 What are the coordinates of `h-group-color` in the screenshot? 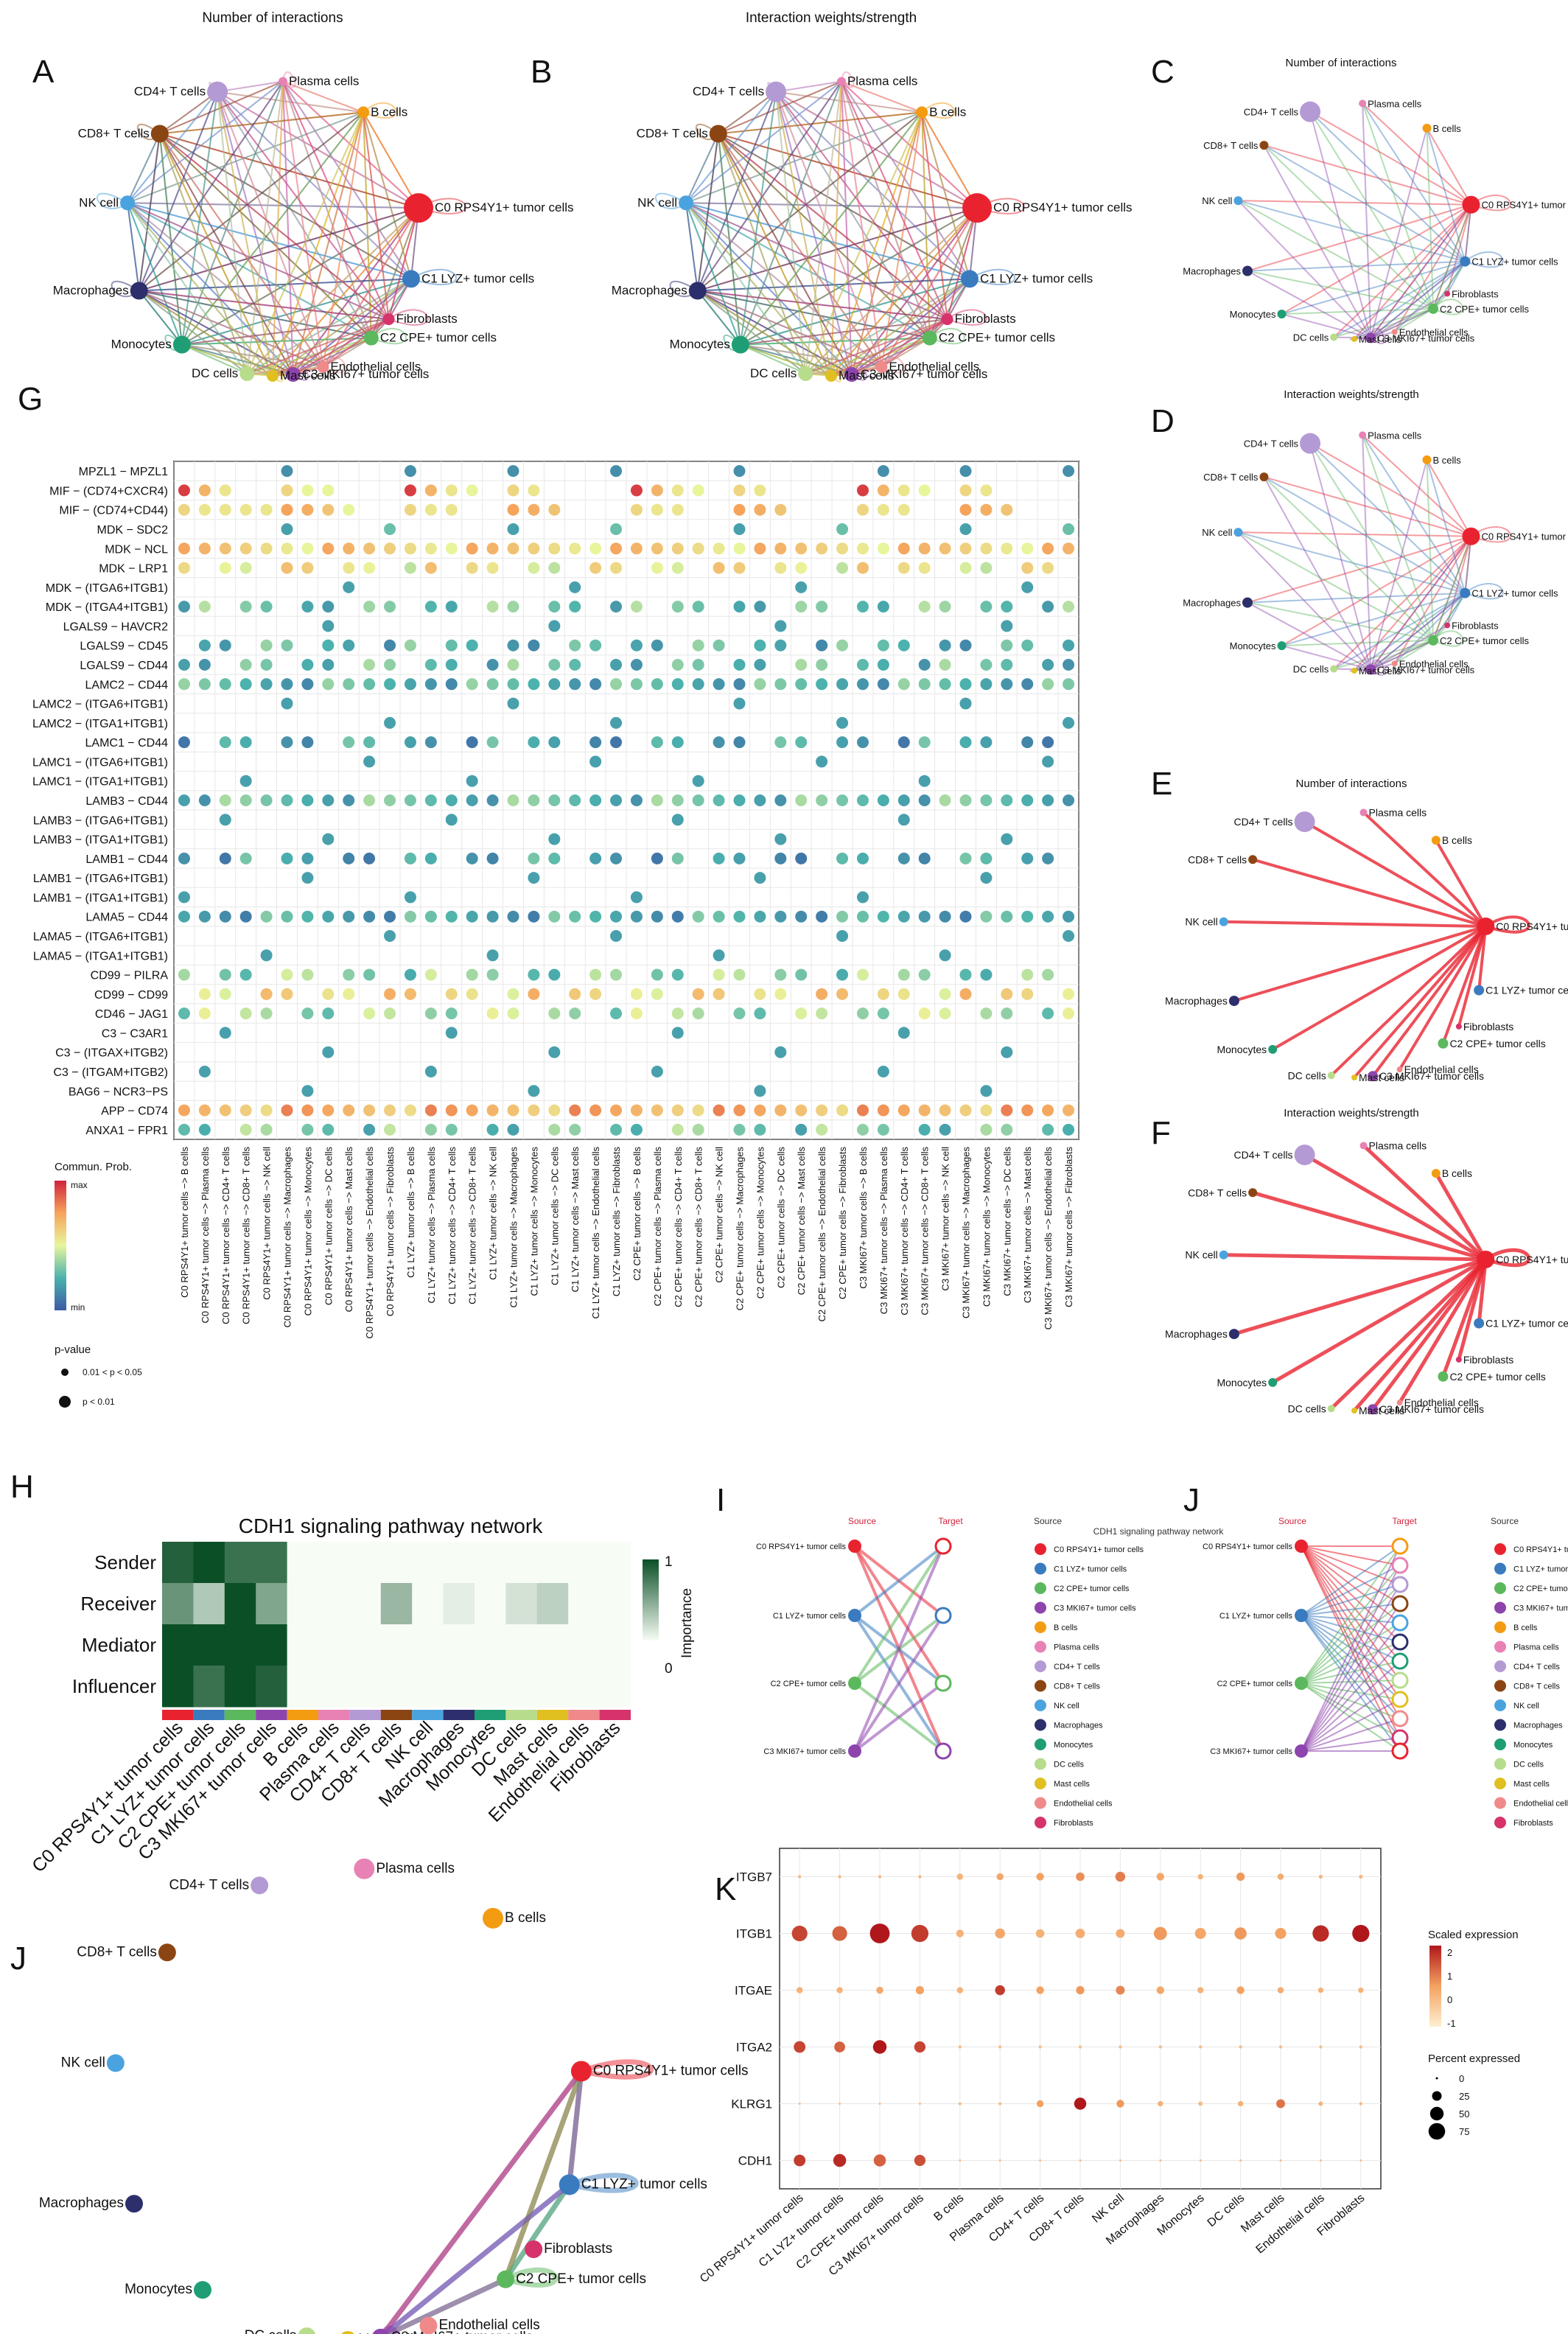 It's located at (459, 1715).